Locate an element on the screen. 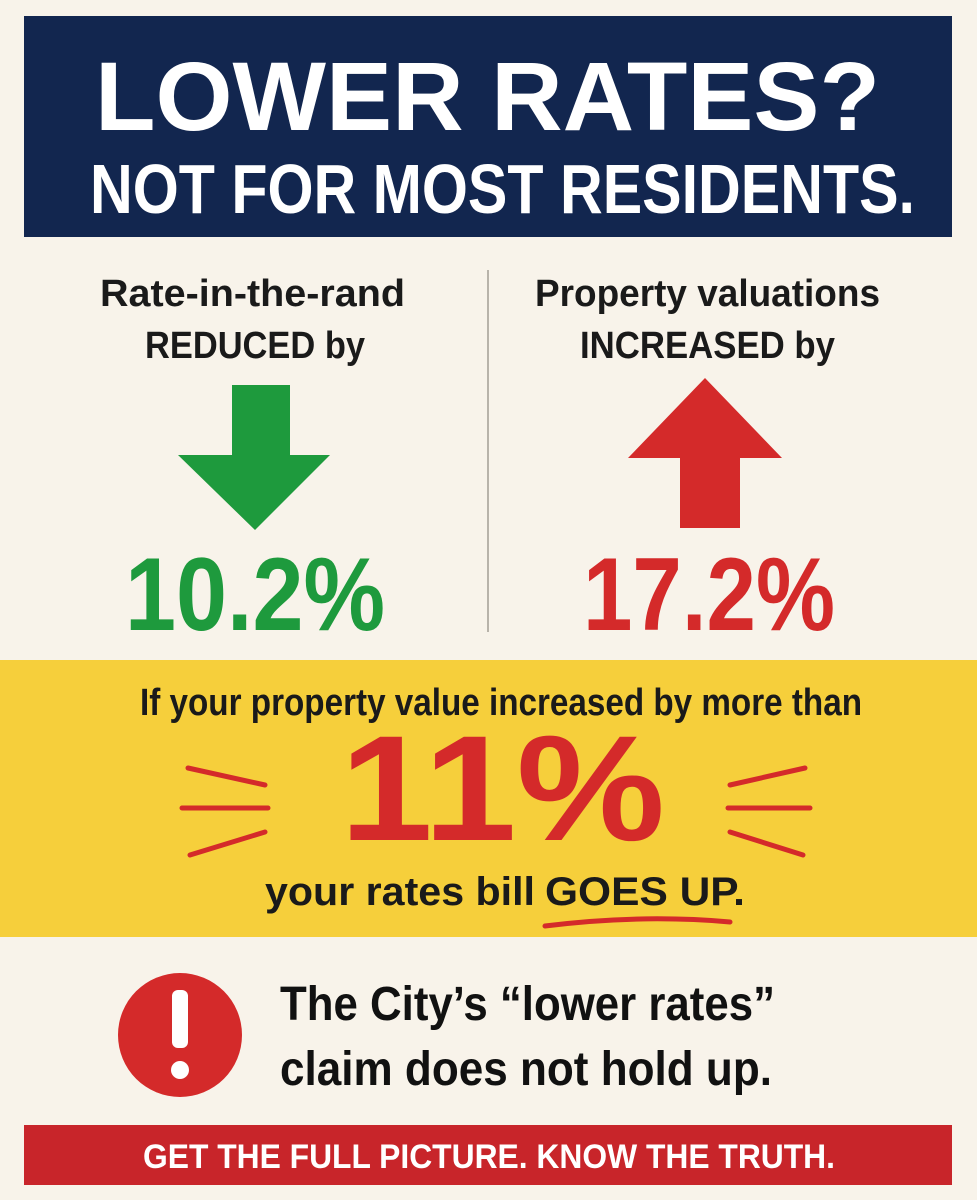 This screenshot has width=977, height=1200. warning-icon-bar is located at coordinates (180, 1019).